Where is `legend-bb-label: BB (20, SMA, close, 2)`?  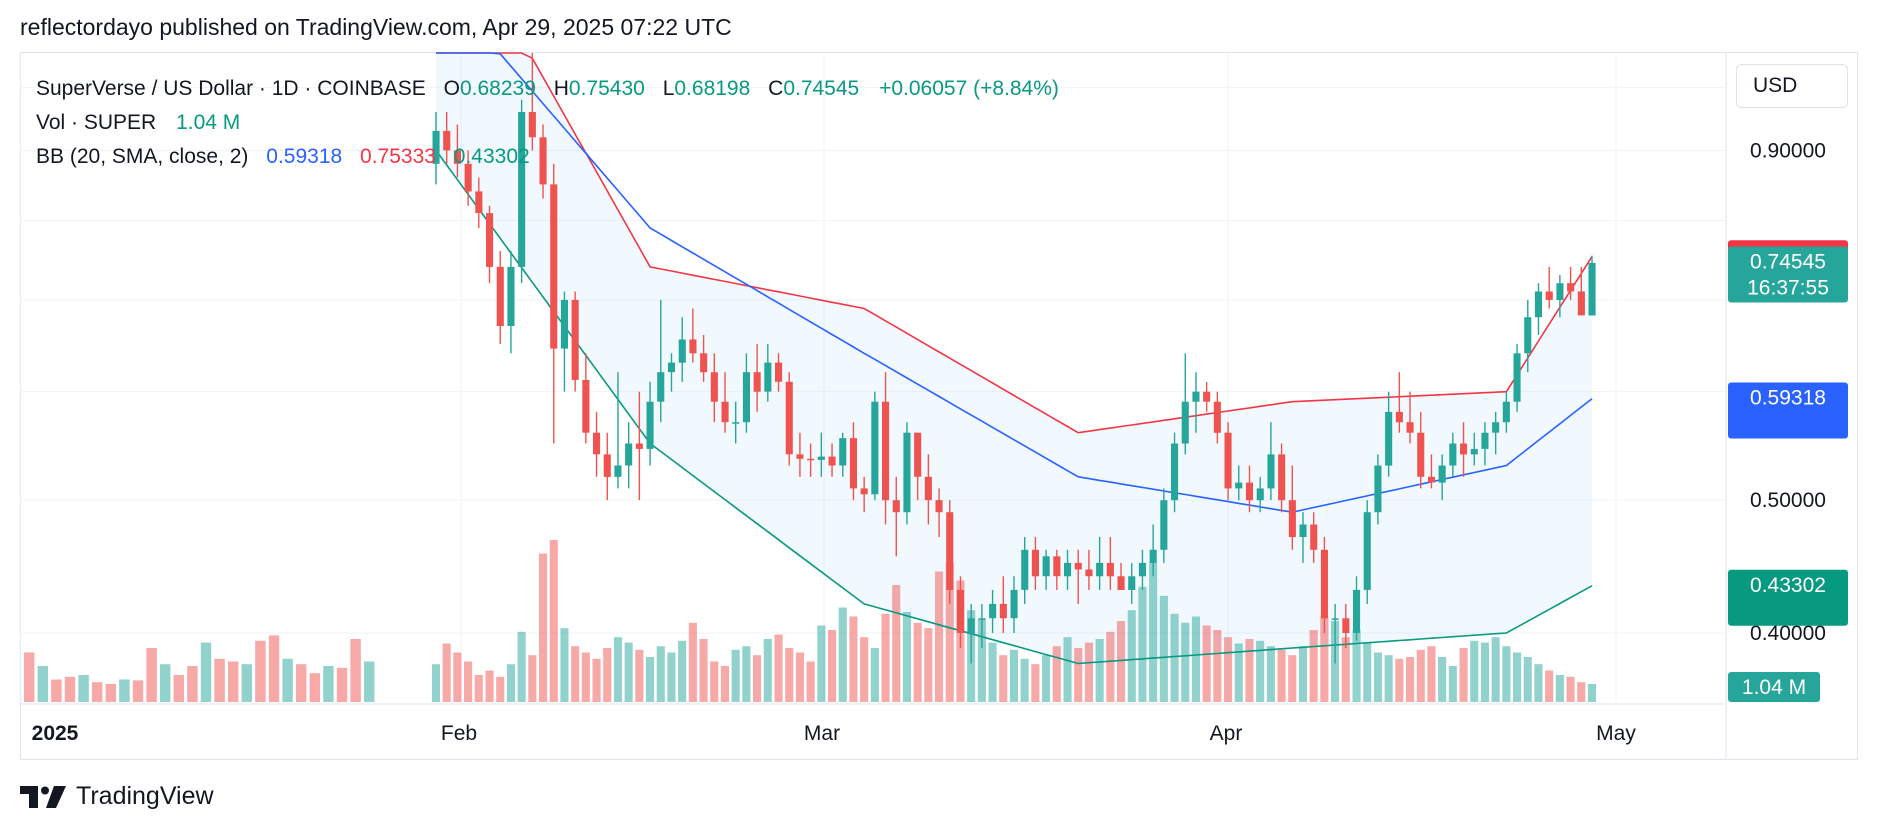 legend-bb-label: BB (20, SMA, close, 2) is located at coordinates (142, 156).